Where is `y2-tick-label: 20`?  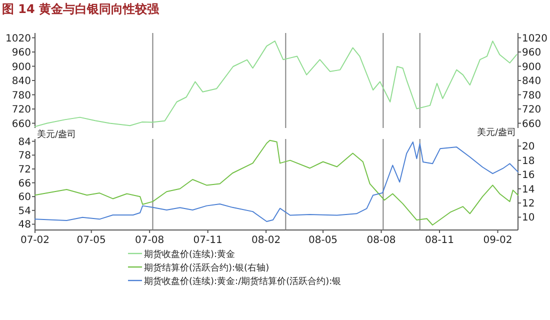
y2-tick-label: 20 is located at coordinates (528, 147).